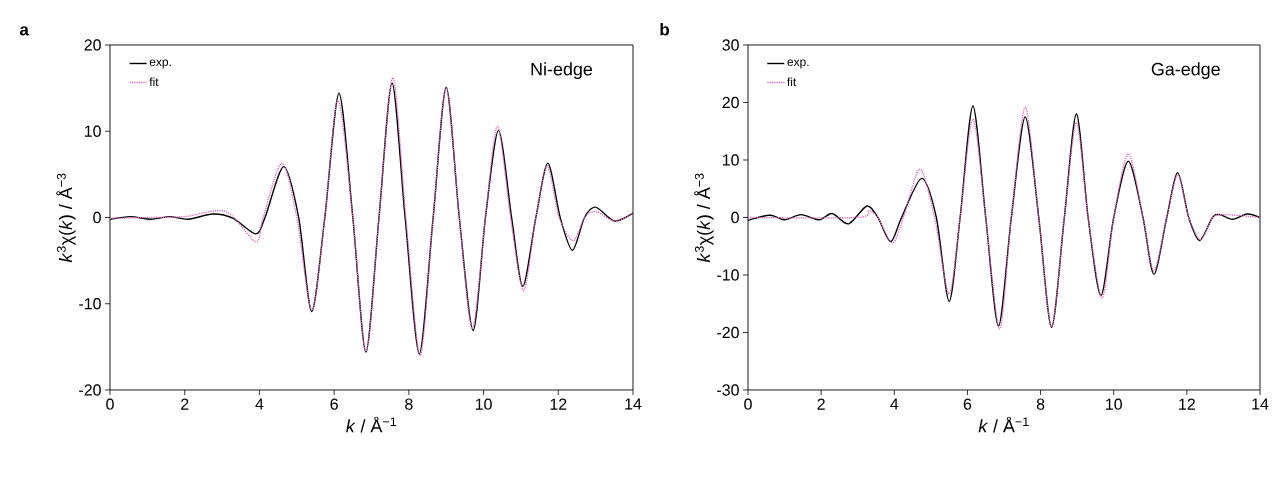 The image size is (1276, 478). I want to click on chart-title: a, so click(24, 31).